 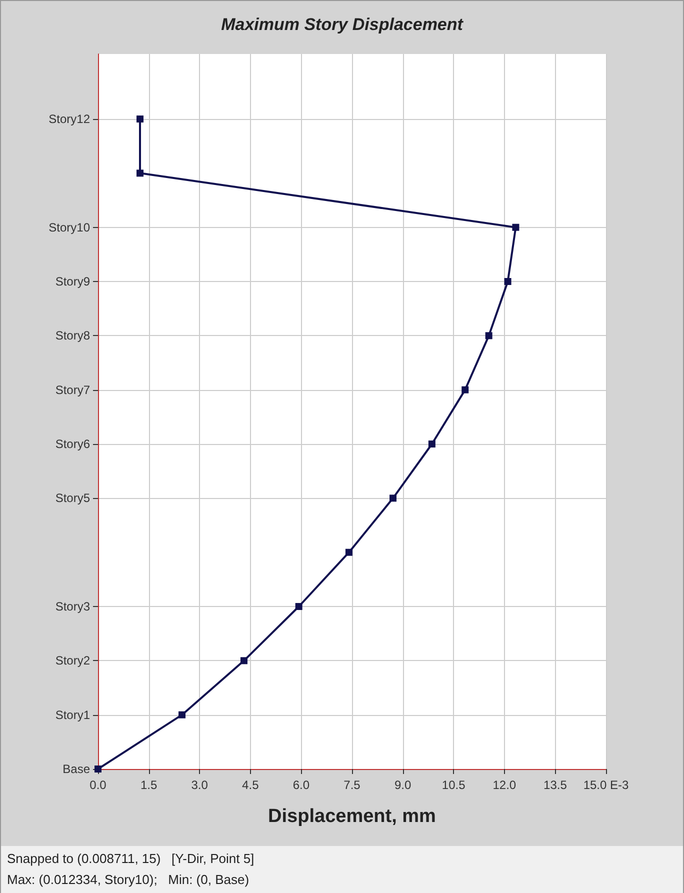 I want to click on y-tick-label: Story5, so click(x=72, y=498).